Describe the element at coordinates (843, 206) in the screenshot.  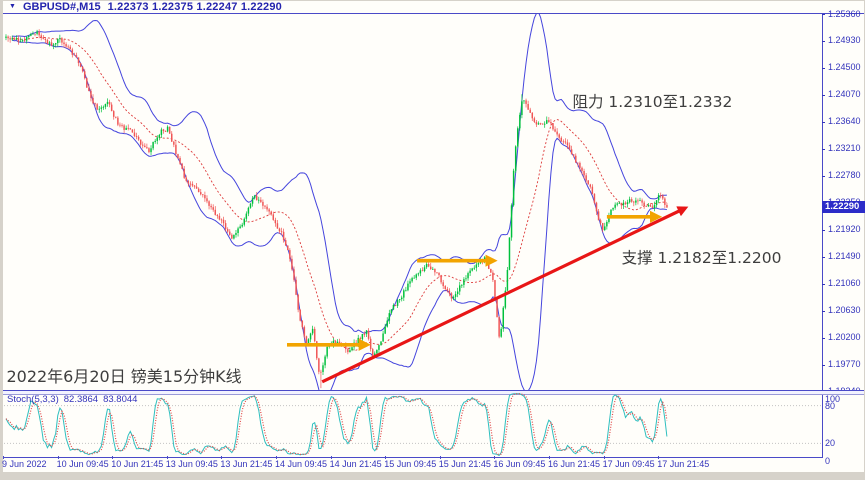
I see `current-price-tag: 1.22290` at that location.